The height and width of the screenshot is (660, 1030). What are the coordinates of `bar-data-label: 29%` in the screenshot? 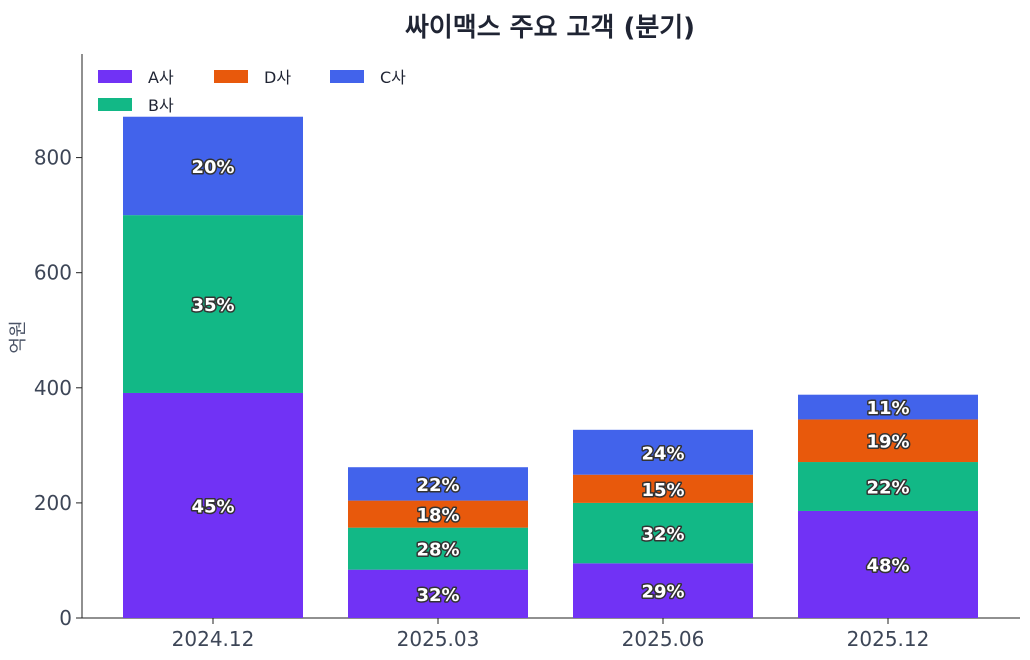 It's located at (662, 592).